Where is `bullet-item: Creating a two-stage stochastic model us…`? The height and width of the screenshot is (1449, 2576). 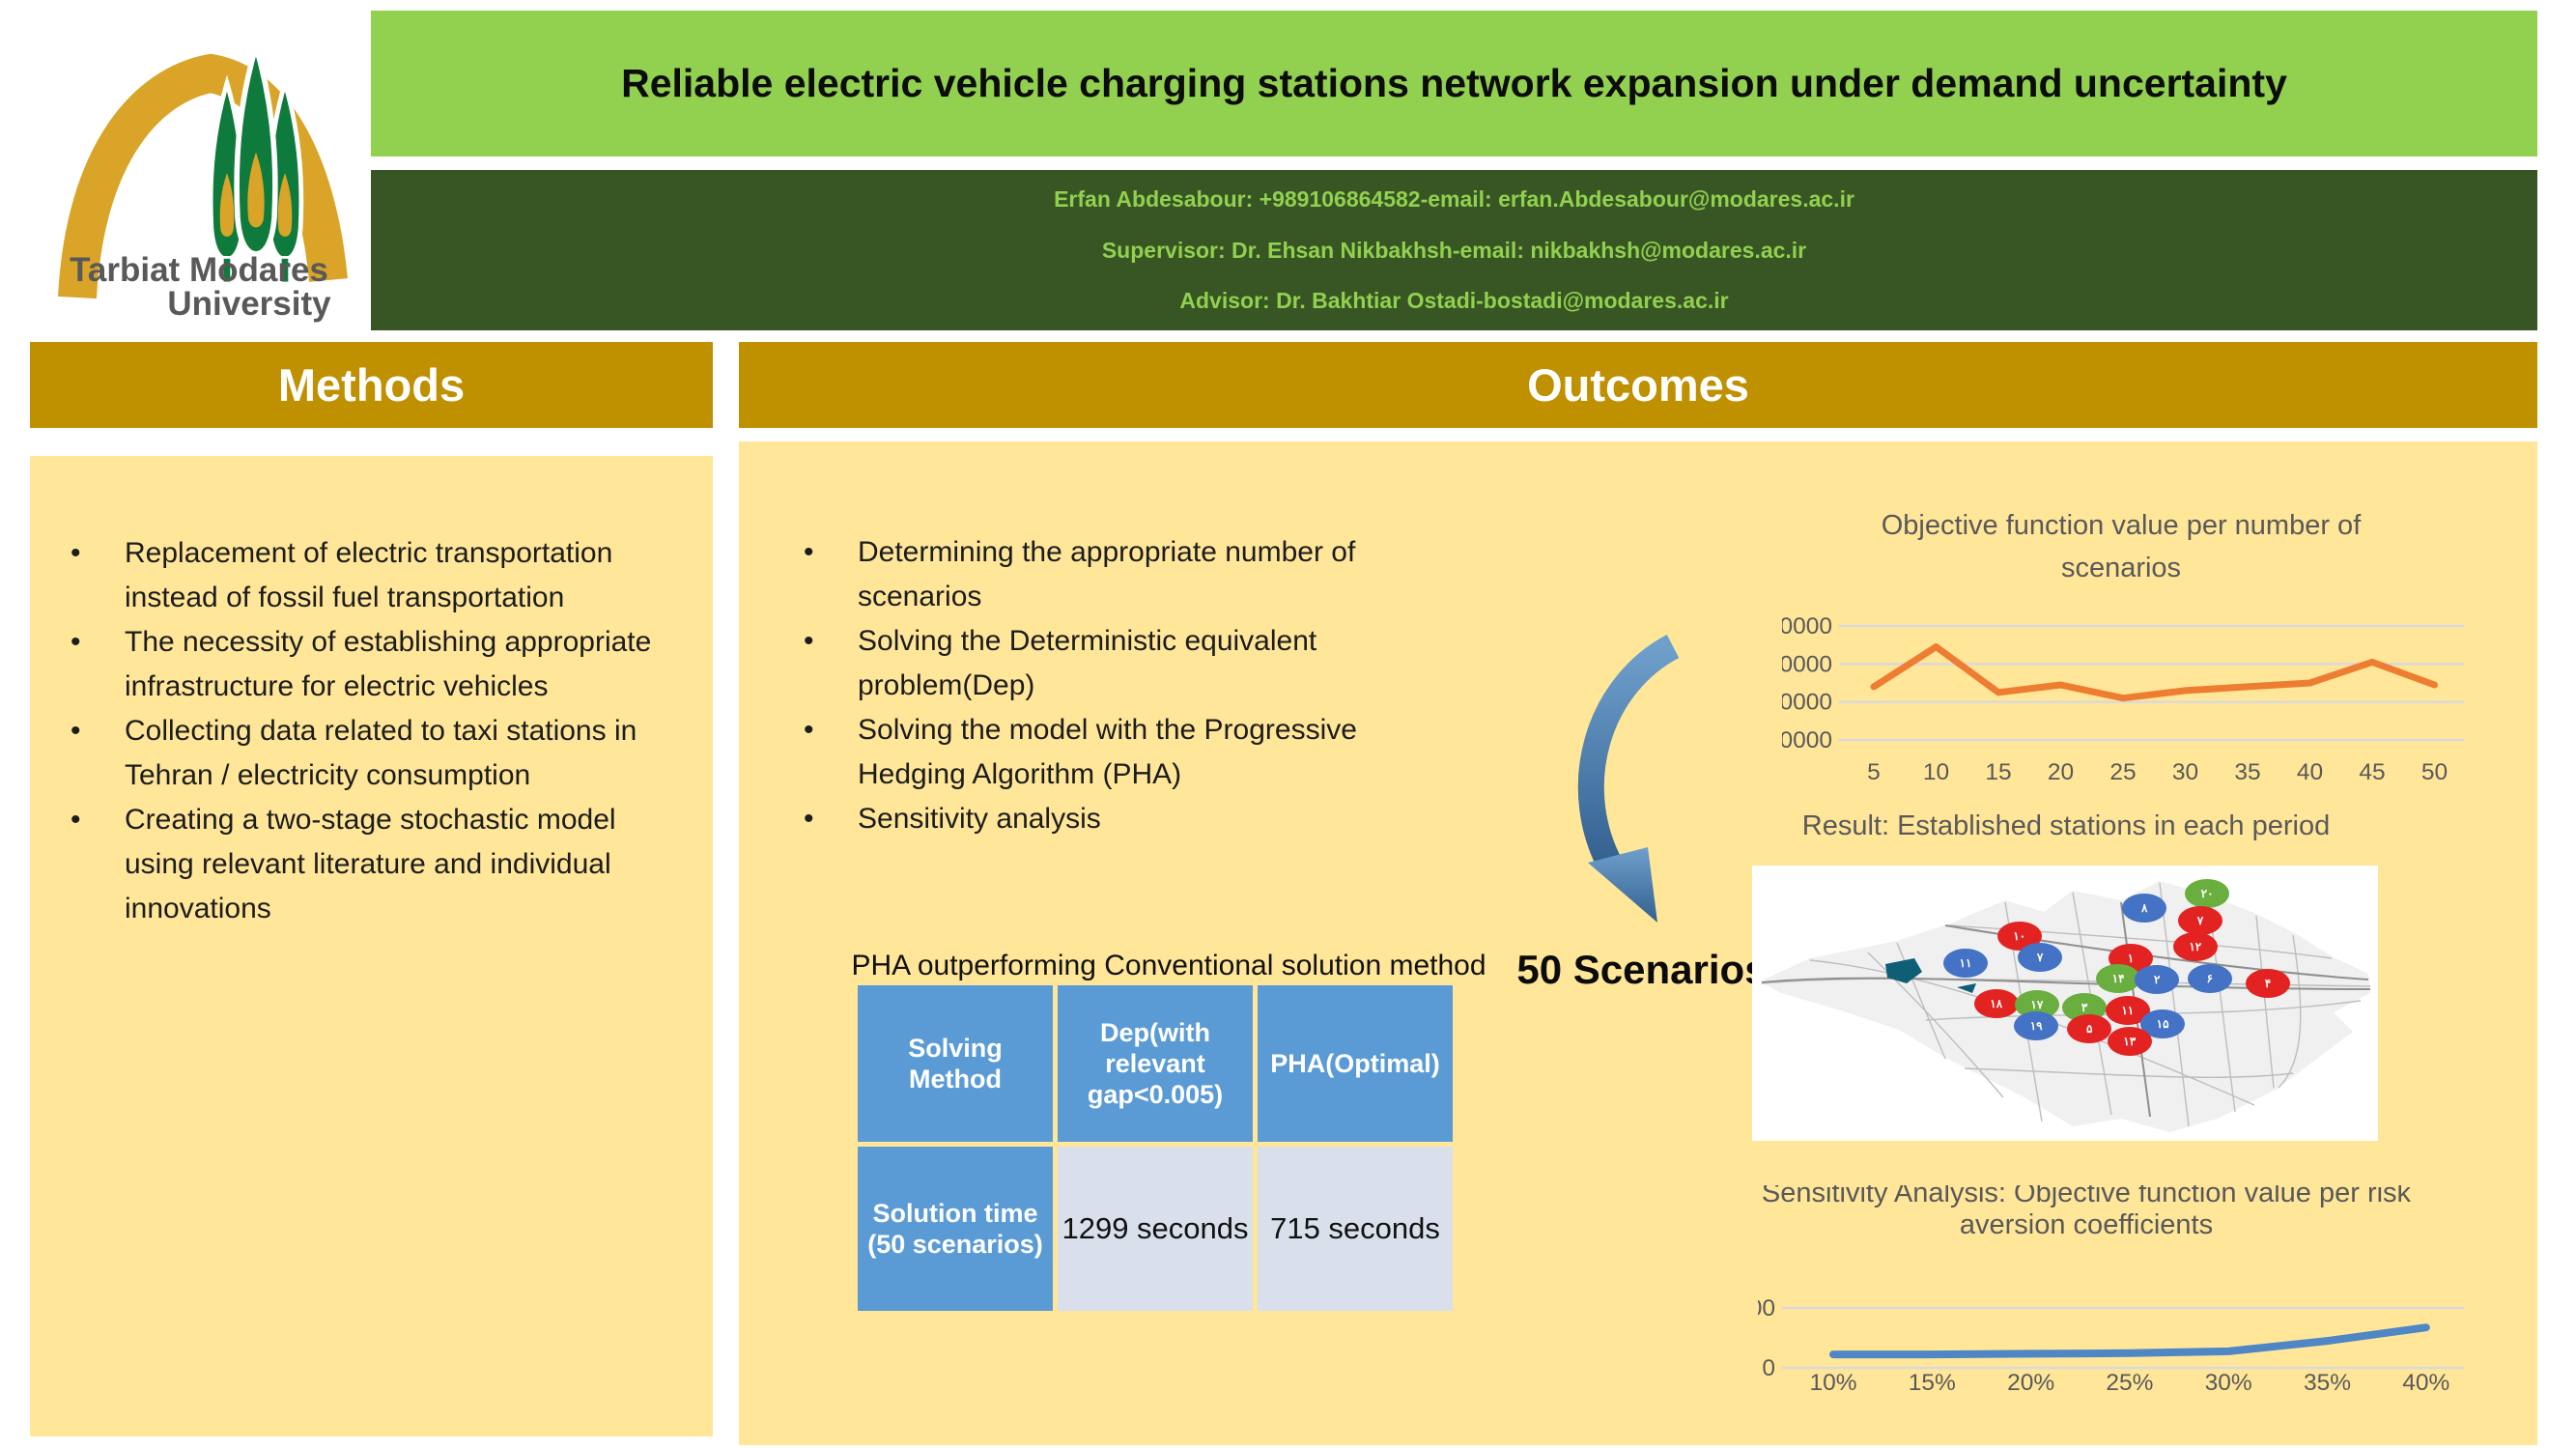
bullet-item: Creating a two-stage stochastic model us… is located at coordinates (368, 864).